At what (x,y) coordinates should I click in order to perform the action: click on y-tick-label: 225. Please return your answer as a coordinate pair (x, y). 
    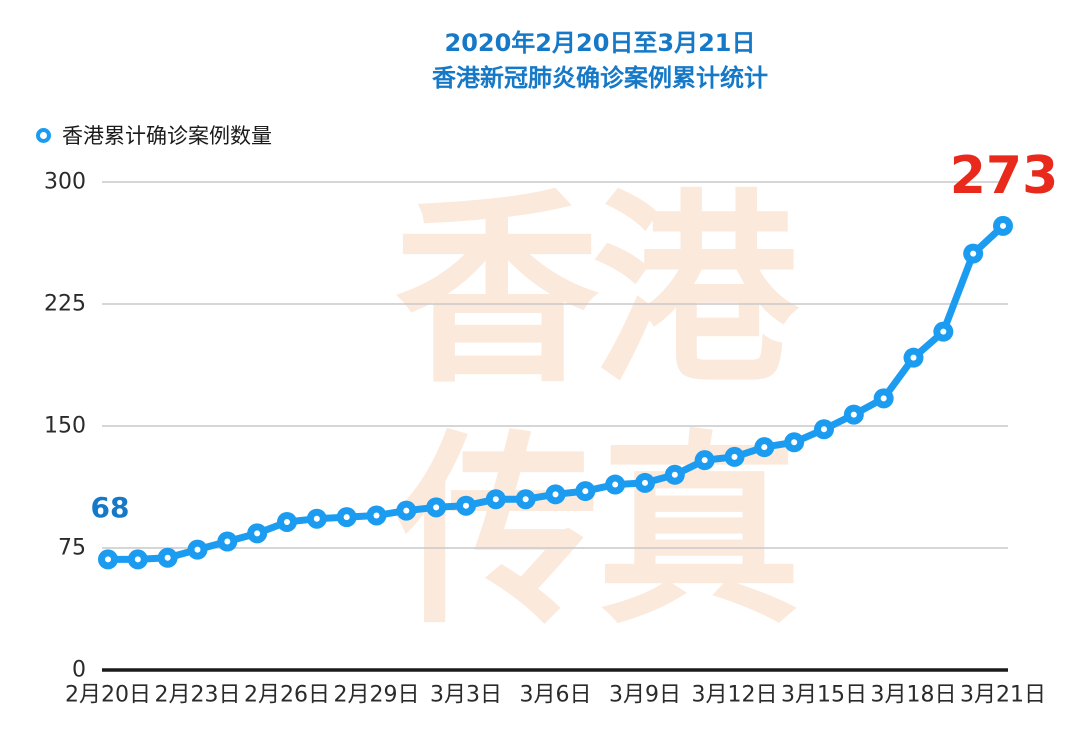
    Looking at the image, I should click on (65, 304).